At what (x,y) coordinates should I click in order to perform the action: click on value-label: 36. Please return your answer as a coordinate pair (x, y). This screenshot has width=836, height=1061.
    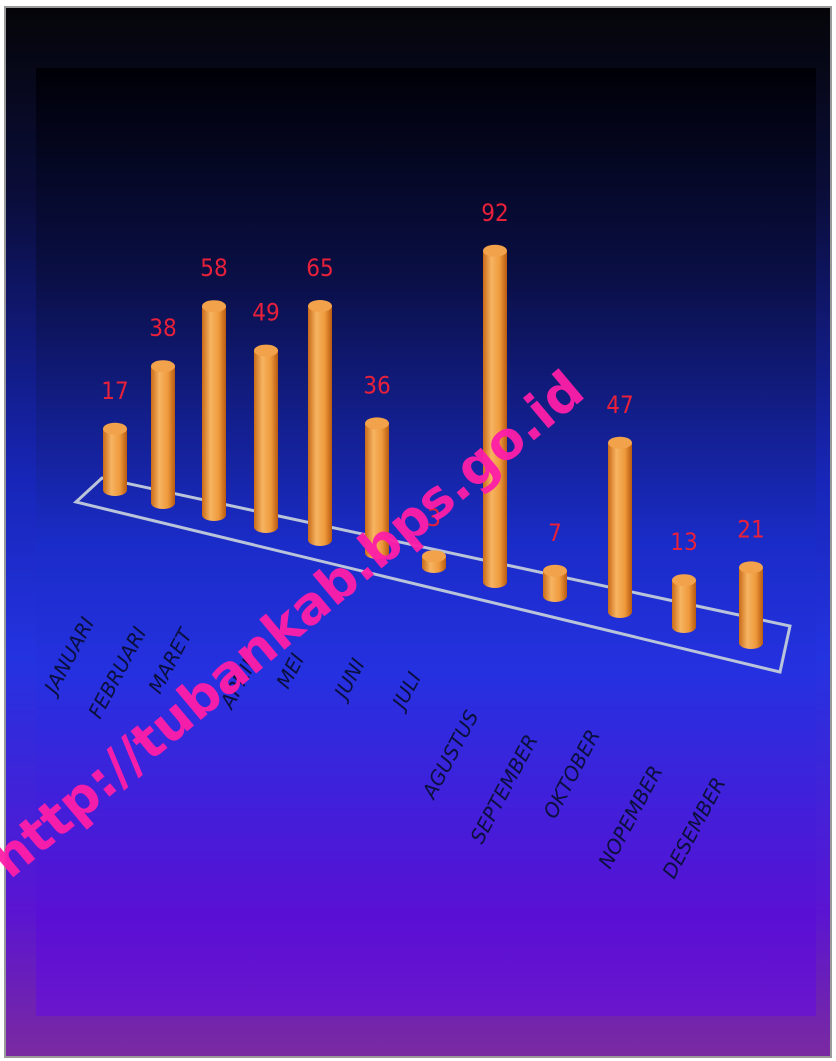
    Looking at the image, I should click on (376, 385).